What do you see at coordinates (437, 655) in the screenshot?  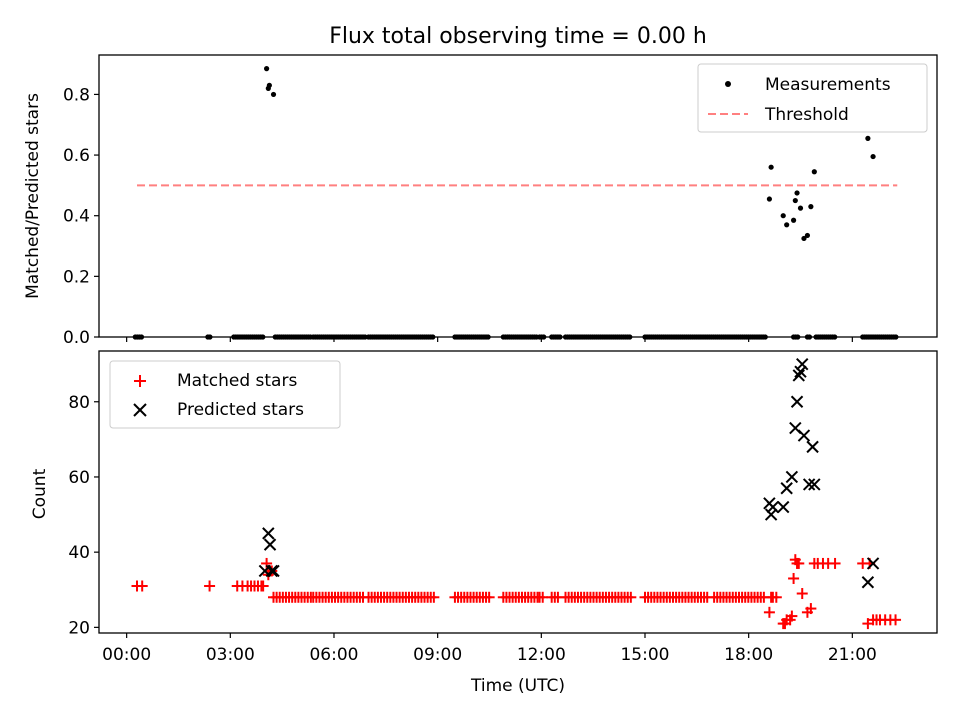 I see `x-tick-label: 09:00` at bounding box center [437, 655].